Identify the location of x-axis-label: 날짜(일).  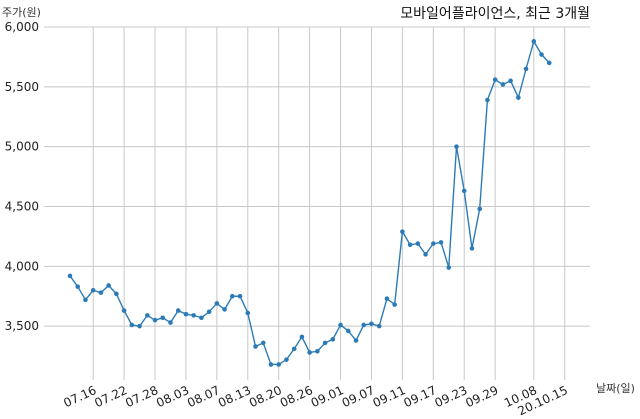
(615, 388).